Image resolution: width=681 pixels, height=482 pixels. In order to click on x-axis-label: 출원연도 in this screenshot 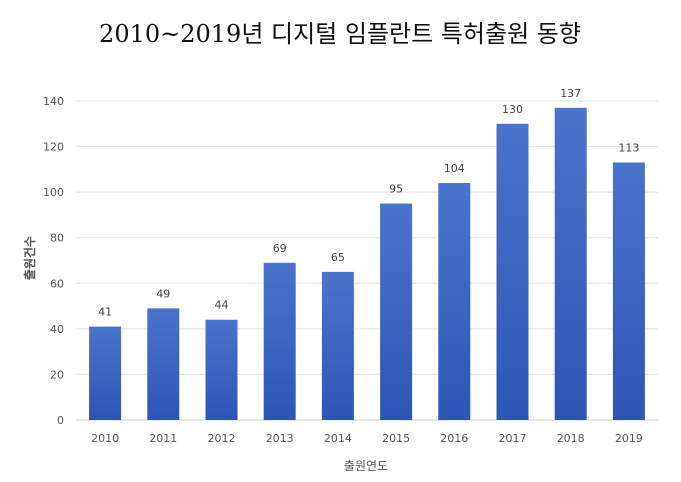, I will do `click(366, 466)`.